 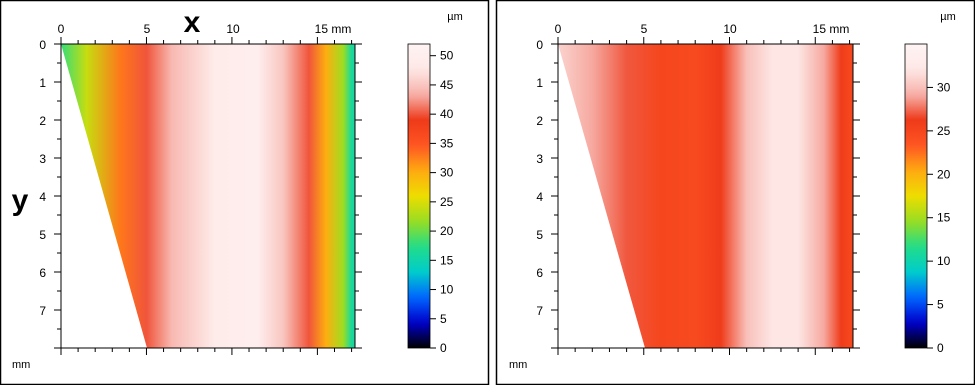 What do you see at coordinates (42, 273) in the screenshot?
I see `panel-1-y-tick-label: 6` at bounding box center [42, 273].